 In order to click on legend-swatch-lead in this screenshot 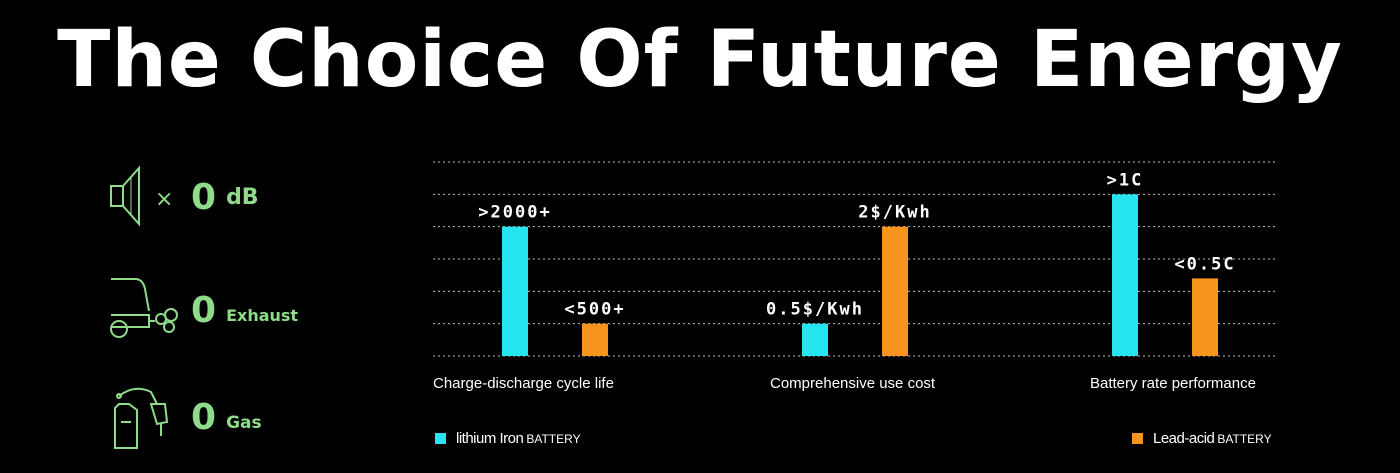, I will do `click(1137, 438)`.